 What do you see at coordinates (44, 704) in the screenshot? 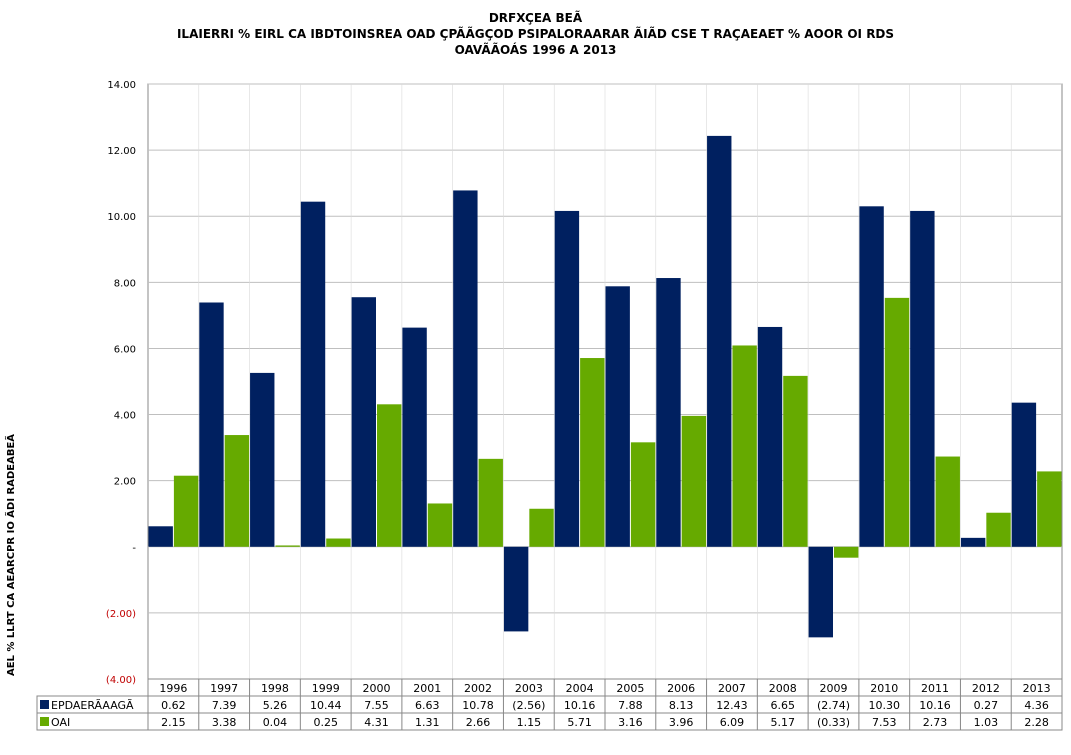
I see `legend-key-series1` at bounding box center [44, 704].